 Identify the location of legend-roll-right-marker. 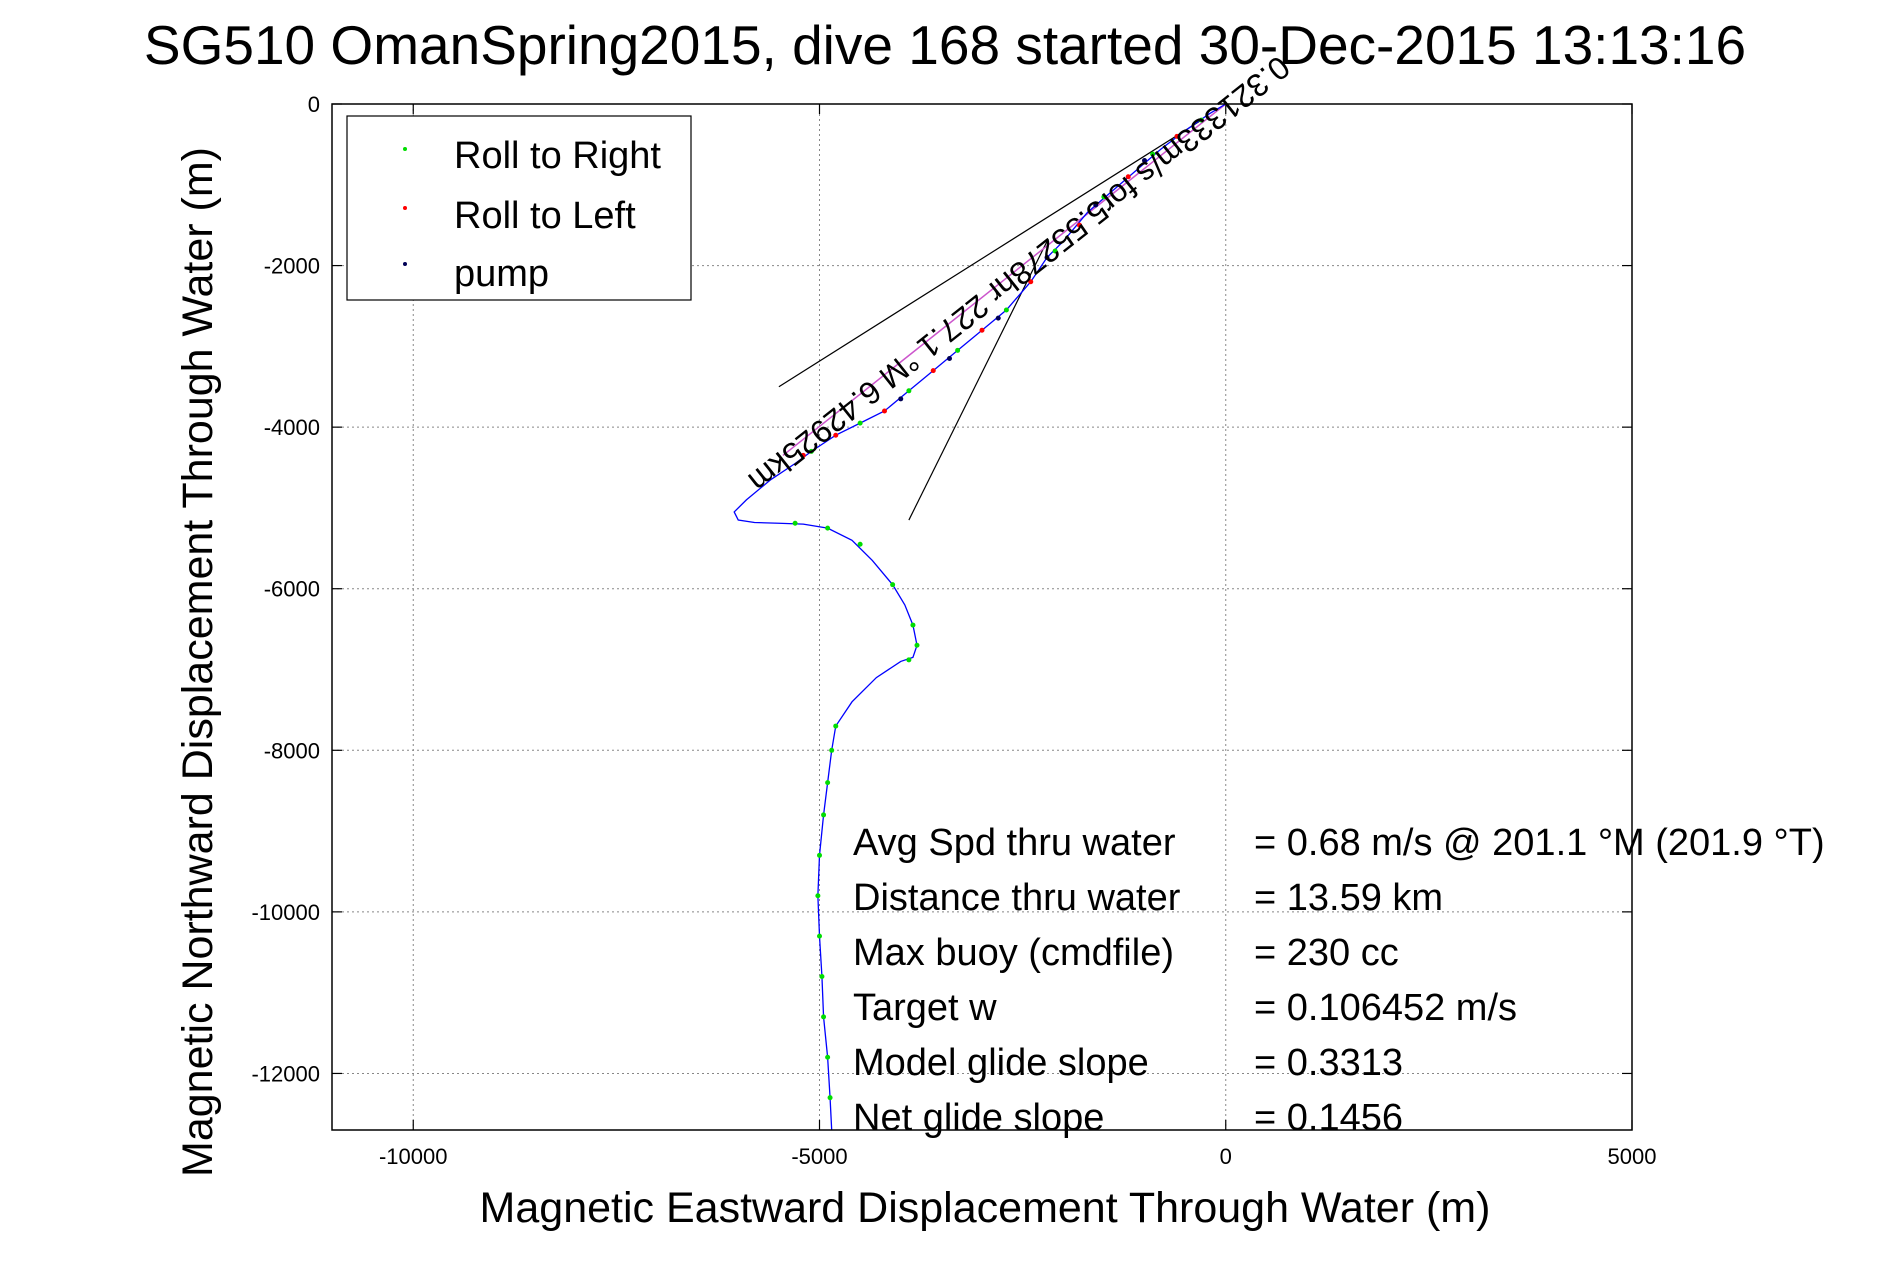
(405, 149).